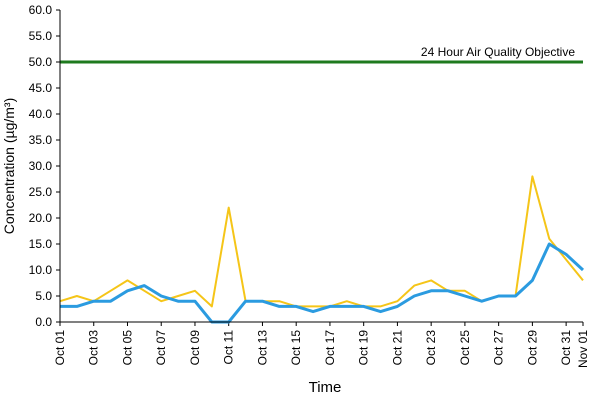 This screenshot has width=600, height=405. Describe the element at coordinates (499, 348) in the screenshot. I see `x-tick-label: Oct 27` at that location.